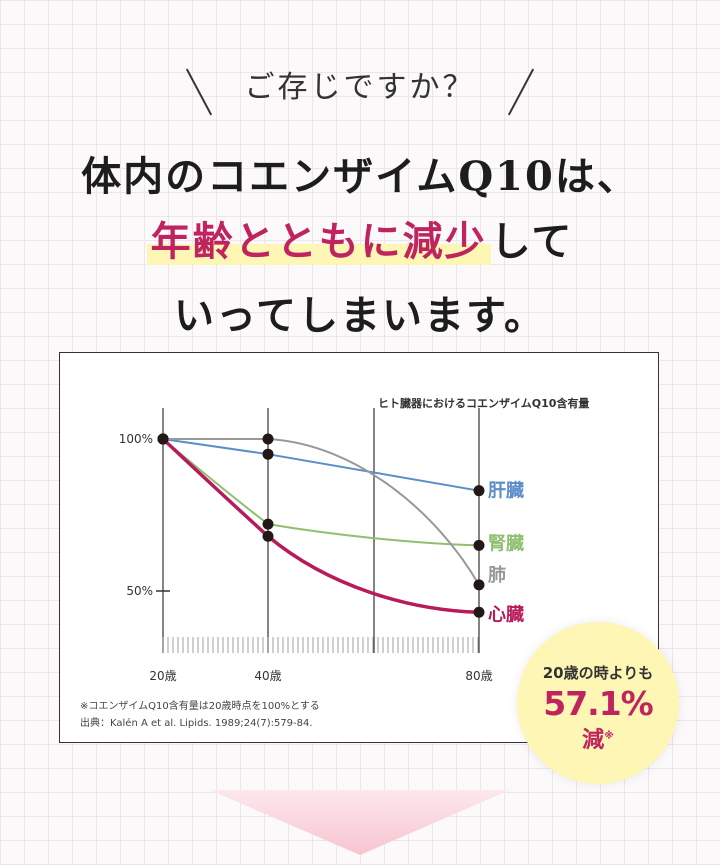  Describe the element at coordinates (506, 614) in the screenshot. I see `series-label: 心臓` at that location.